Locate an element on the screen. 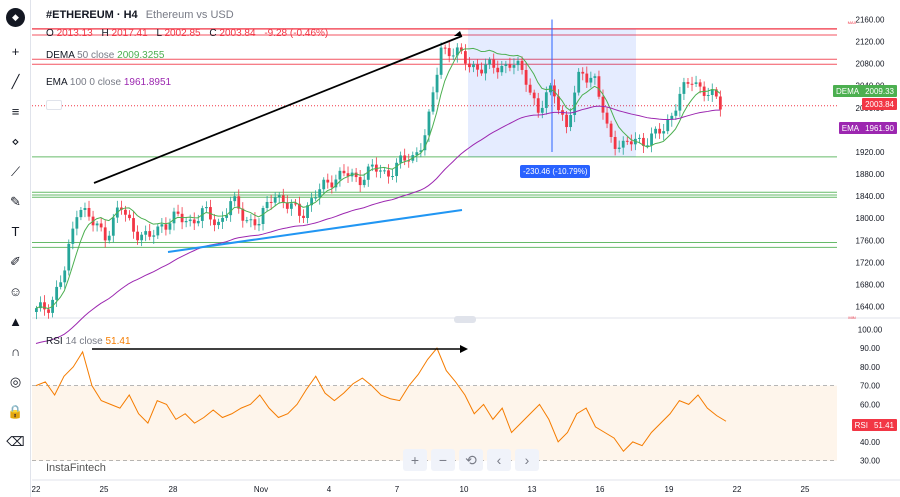  reset-chart-button: ⟲ is located at coordinates (471, 460).